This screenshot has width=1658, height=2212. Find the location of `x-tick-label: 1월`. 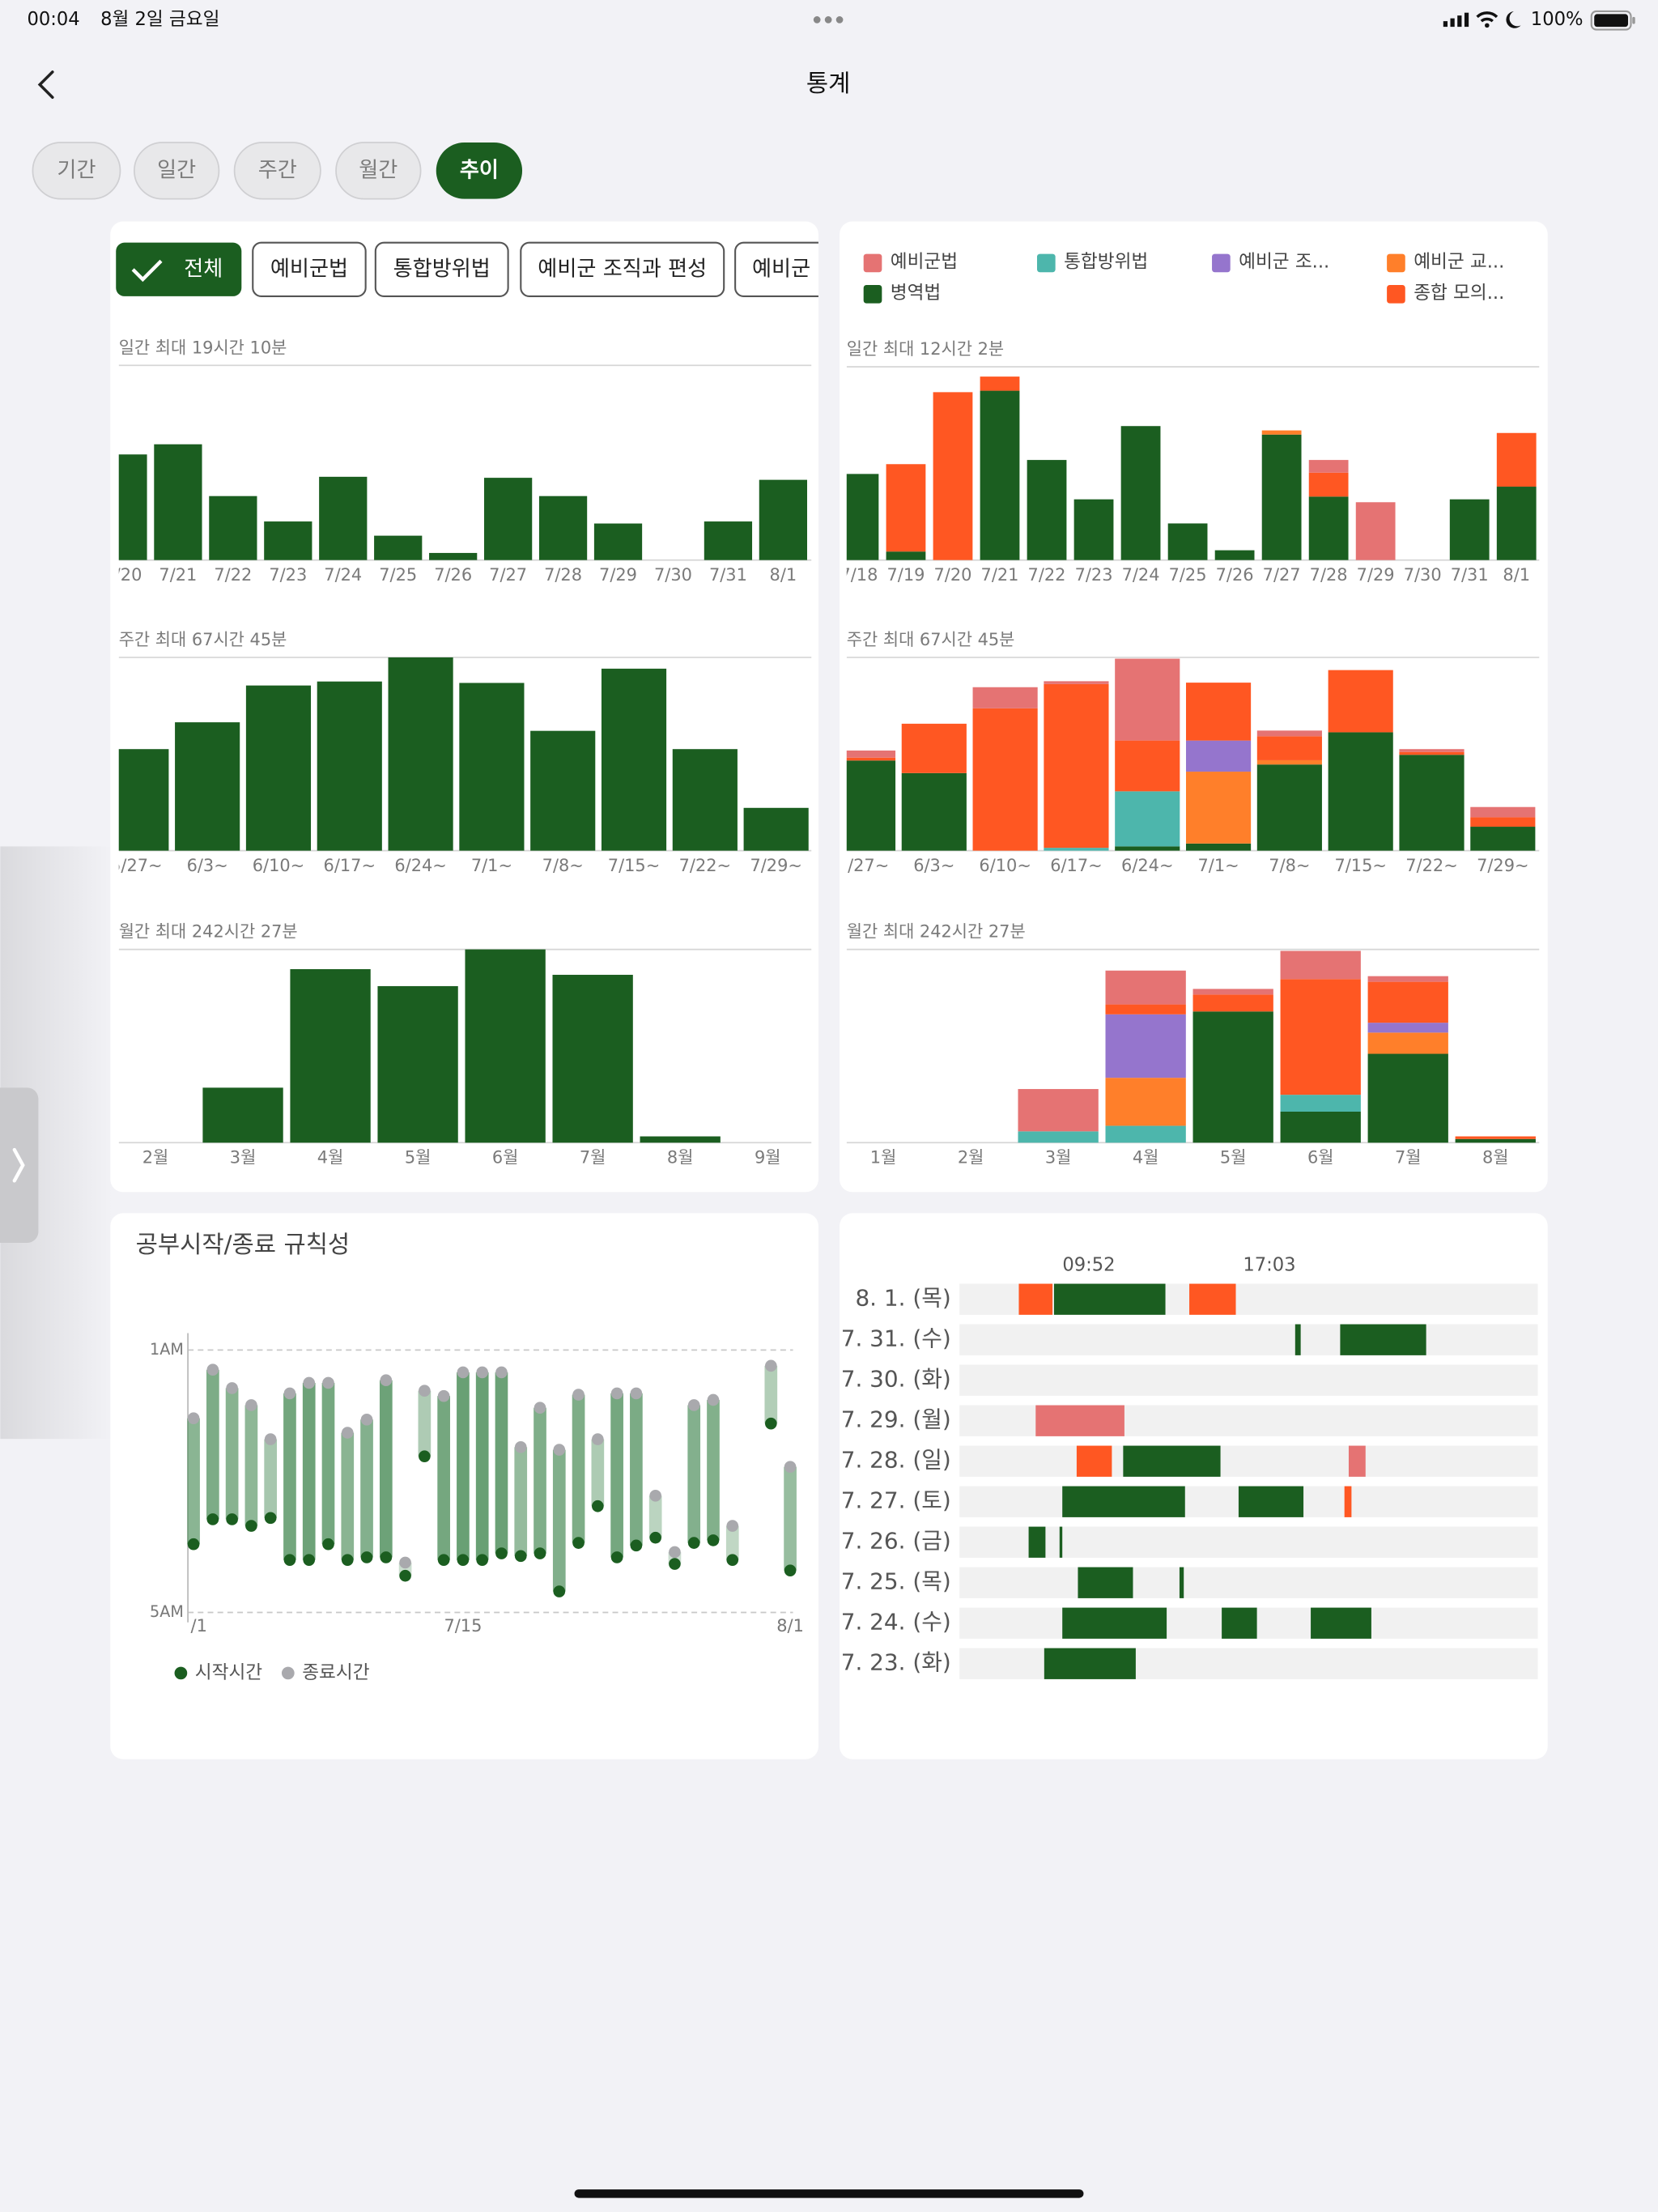

x-tick-label: 1월 is located at coordinates (883, 1157).